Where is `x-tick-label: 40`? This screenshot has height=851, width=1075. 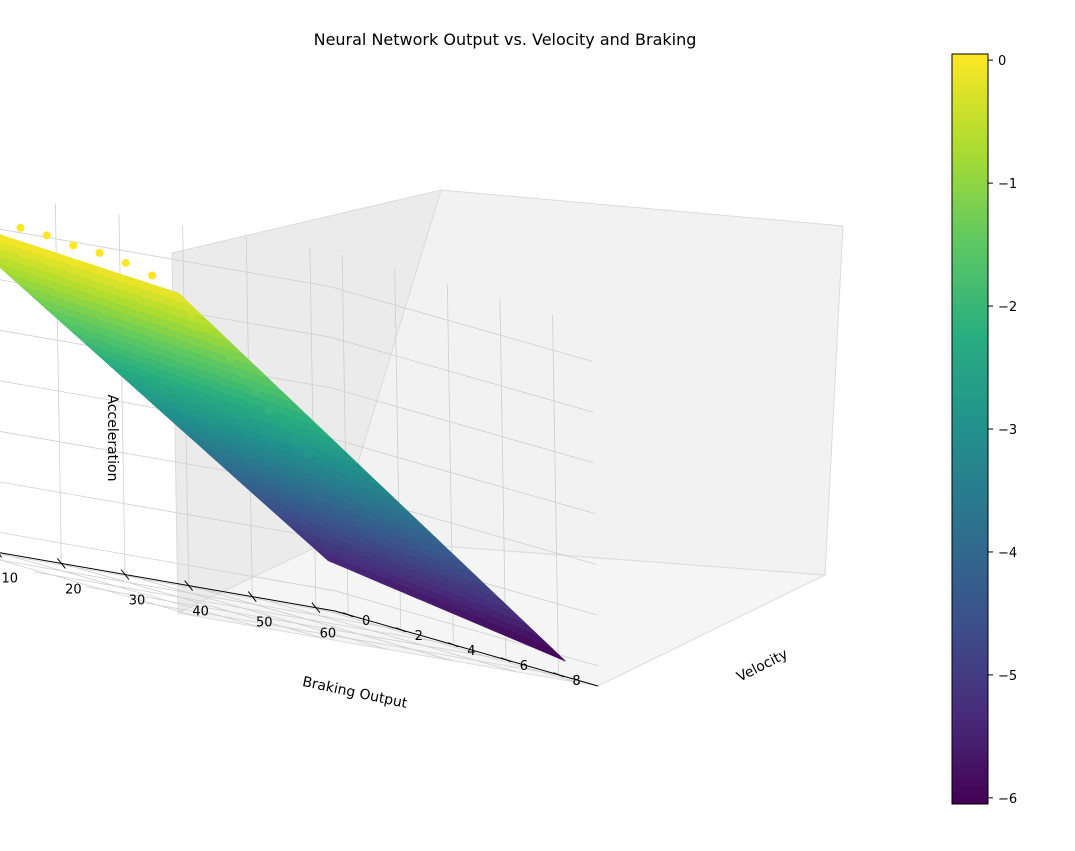 x-tick-label: 40 is located at coordinates (200, 612).